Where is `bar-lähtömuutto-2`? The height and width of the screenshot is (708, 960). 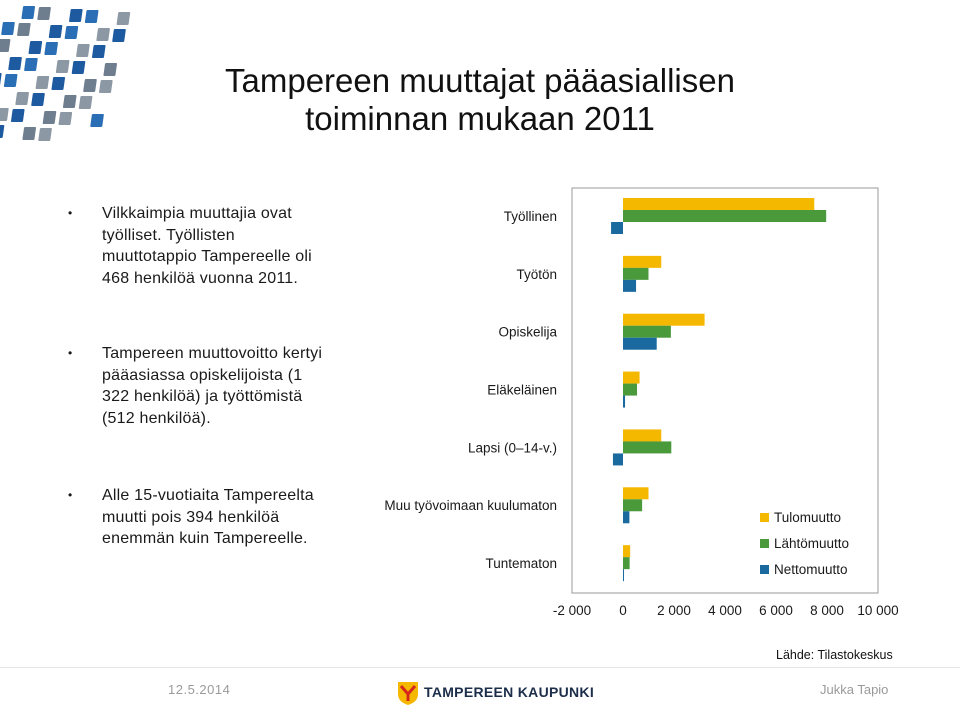 bar-lähtömuutto-2 is located at coordinates (647, 331).